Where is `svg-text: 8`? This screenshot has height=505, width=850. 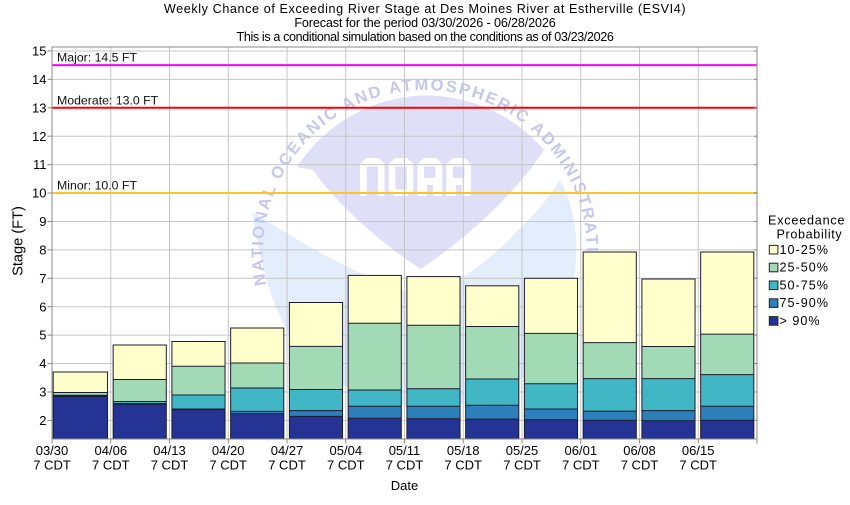 svg-text: 8 is located at coordinates (42, 250).